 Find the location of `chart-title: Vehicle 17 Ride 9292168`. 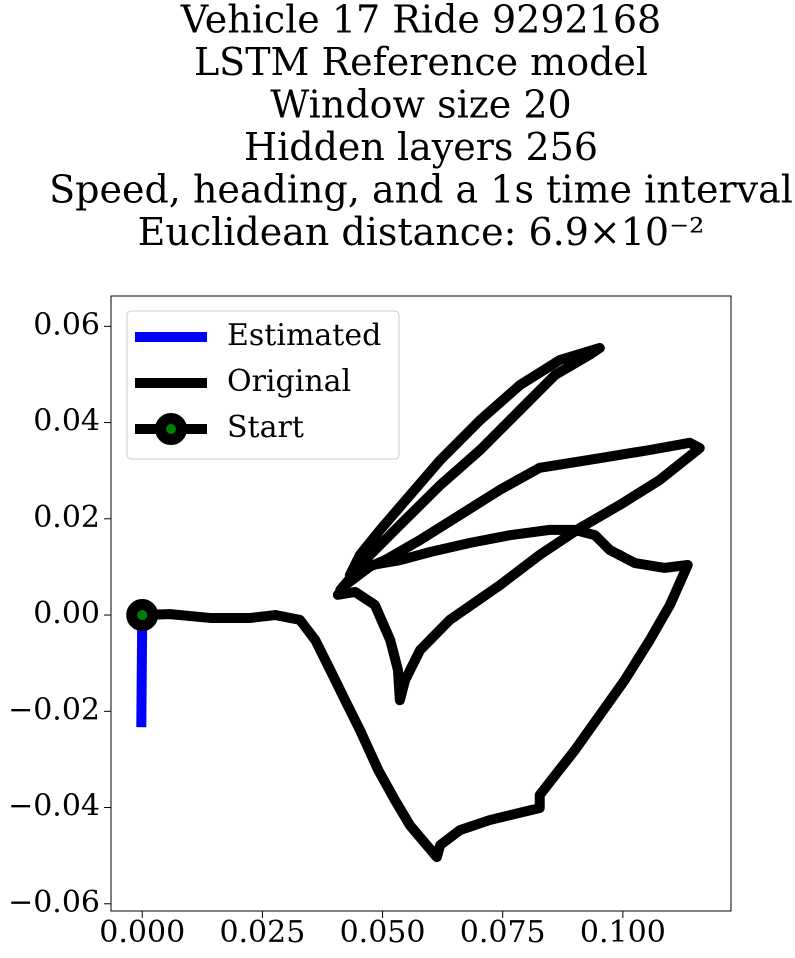

chart-title: Vehicle 17 Ride 9292168 is located at coordinates (420, 21).